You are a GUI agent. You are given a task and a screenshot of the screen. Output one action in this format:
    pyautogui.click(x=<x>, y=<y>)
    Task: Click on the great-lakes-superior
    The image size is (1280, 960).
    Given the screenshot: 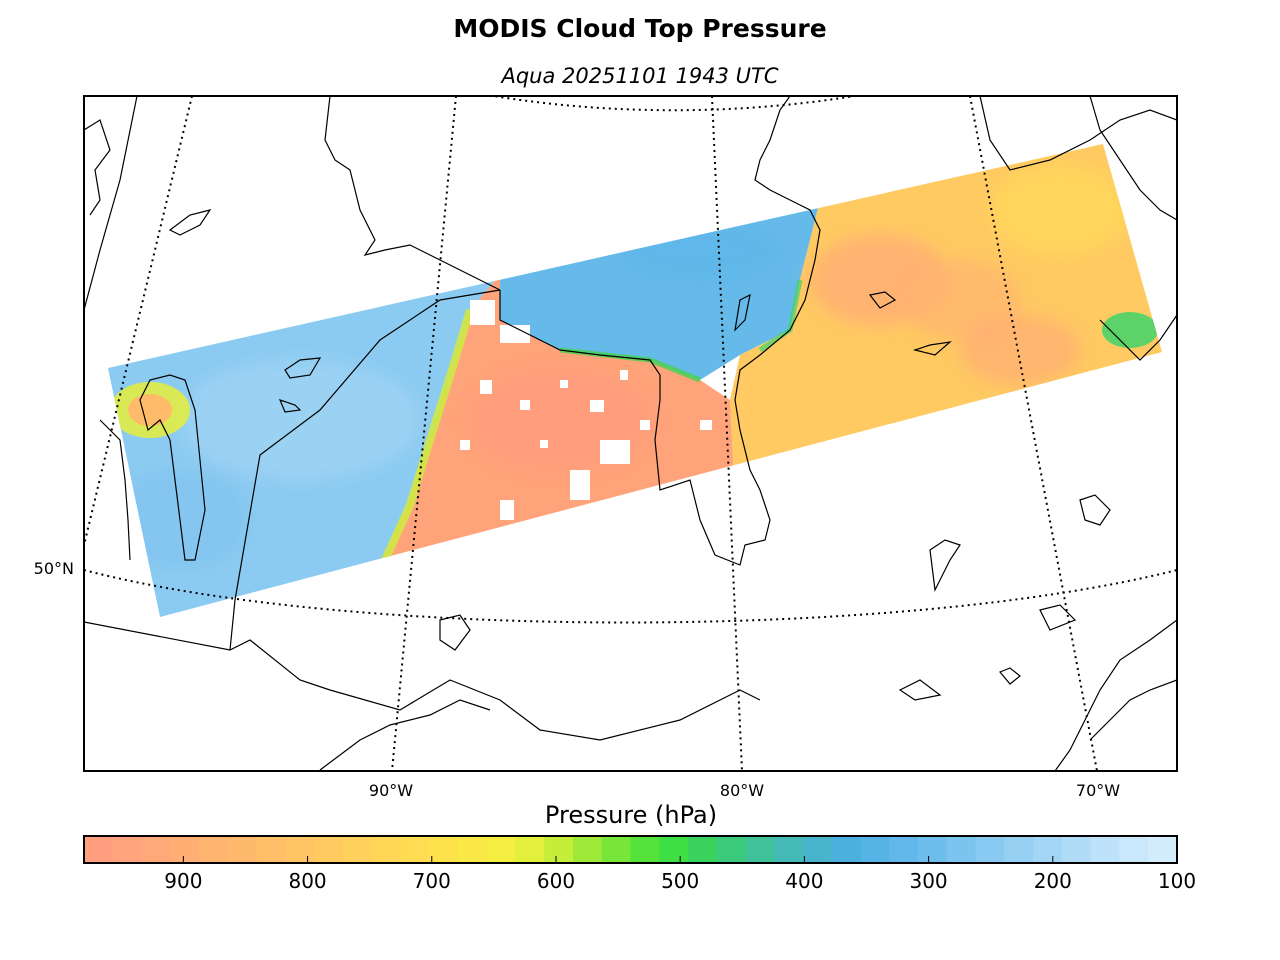 What is the action you would take?
    pyautogui.click(x=405, y=735)
    